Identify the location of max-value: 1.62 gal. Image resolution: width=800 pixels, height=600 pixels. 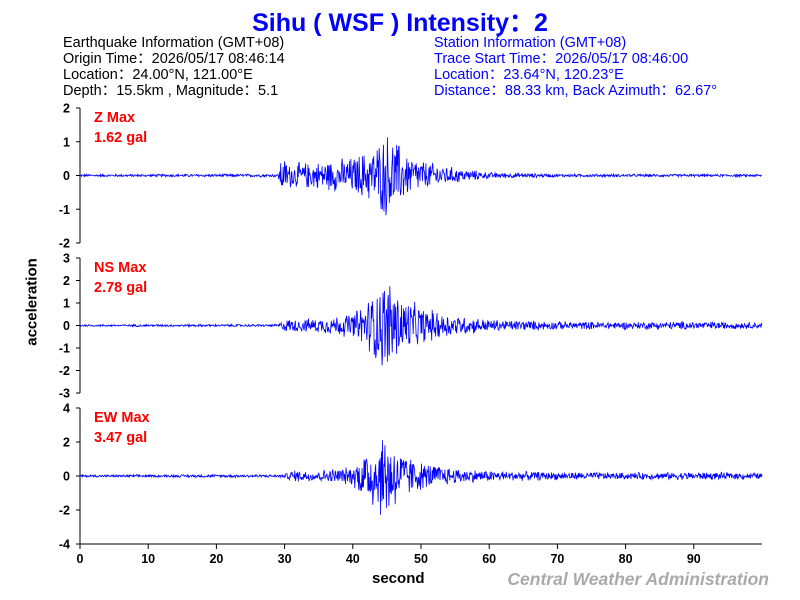
(120, 138).